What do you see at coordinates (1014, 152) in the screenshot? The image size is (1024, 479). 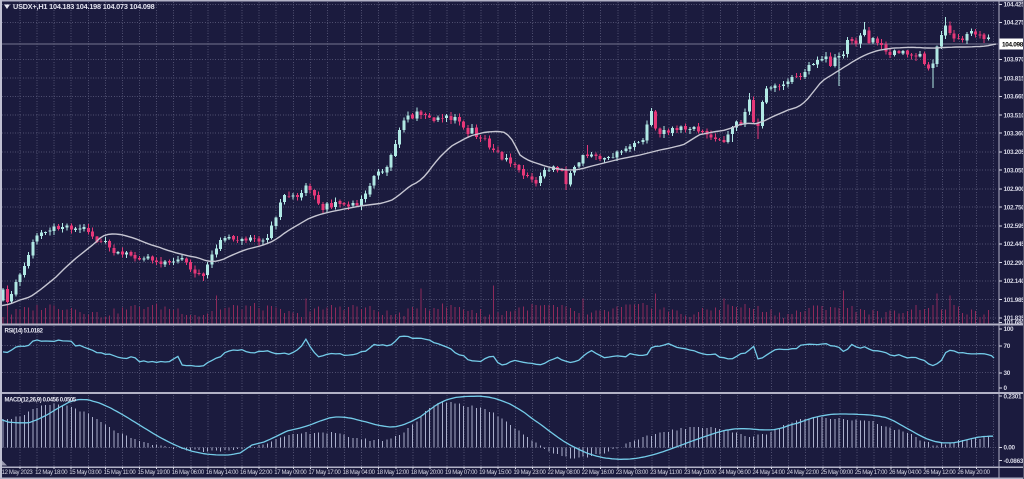 I see `svg-text: 103.205` at bounding box center [1014, 152].